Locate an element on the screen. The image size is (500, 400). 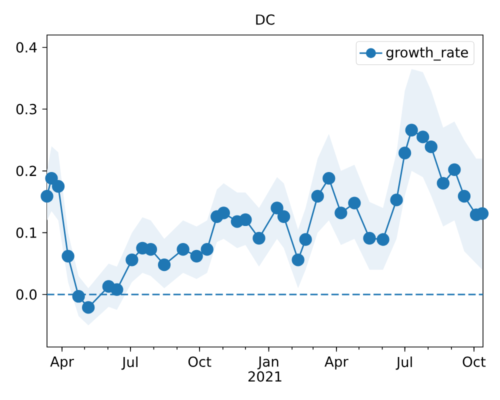
y-tick-label: 0.2 is located at coordinates (26, 171).